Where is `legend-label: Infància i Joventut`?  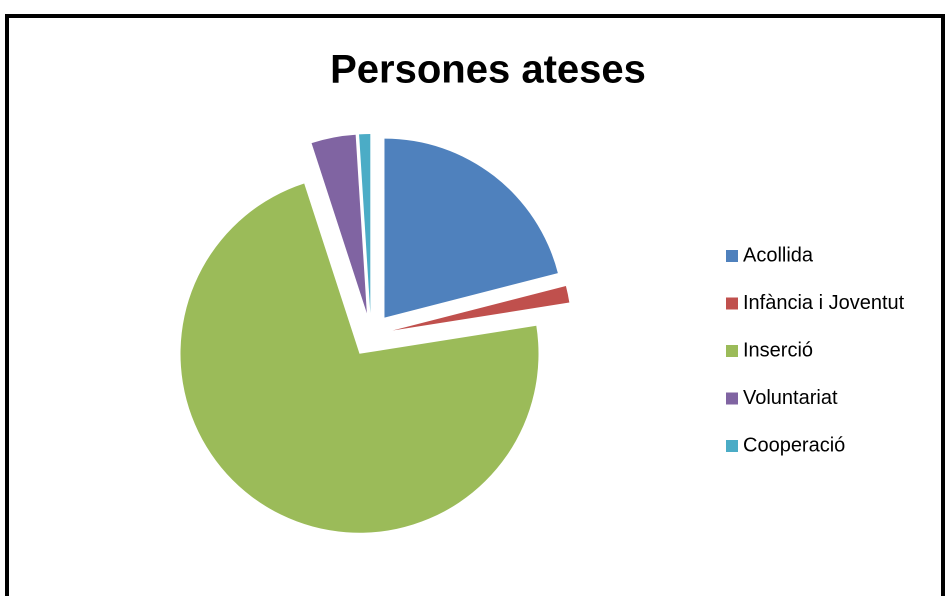 legend-label: Infància i Joventut is located at coordinates (824, 303).